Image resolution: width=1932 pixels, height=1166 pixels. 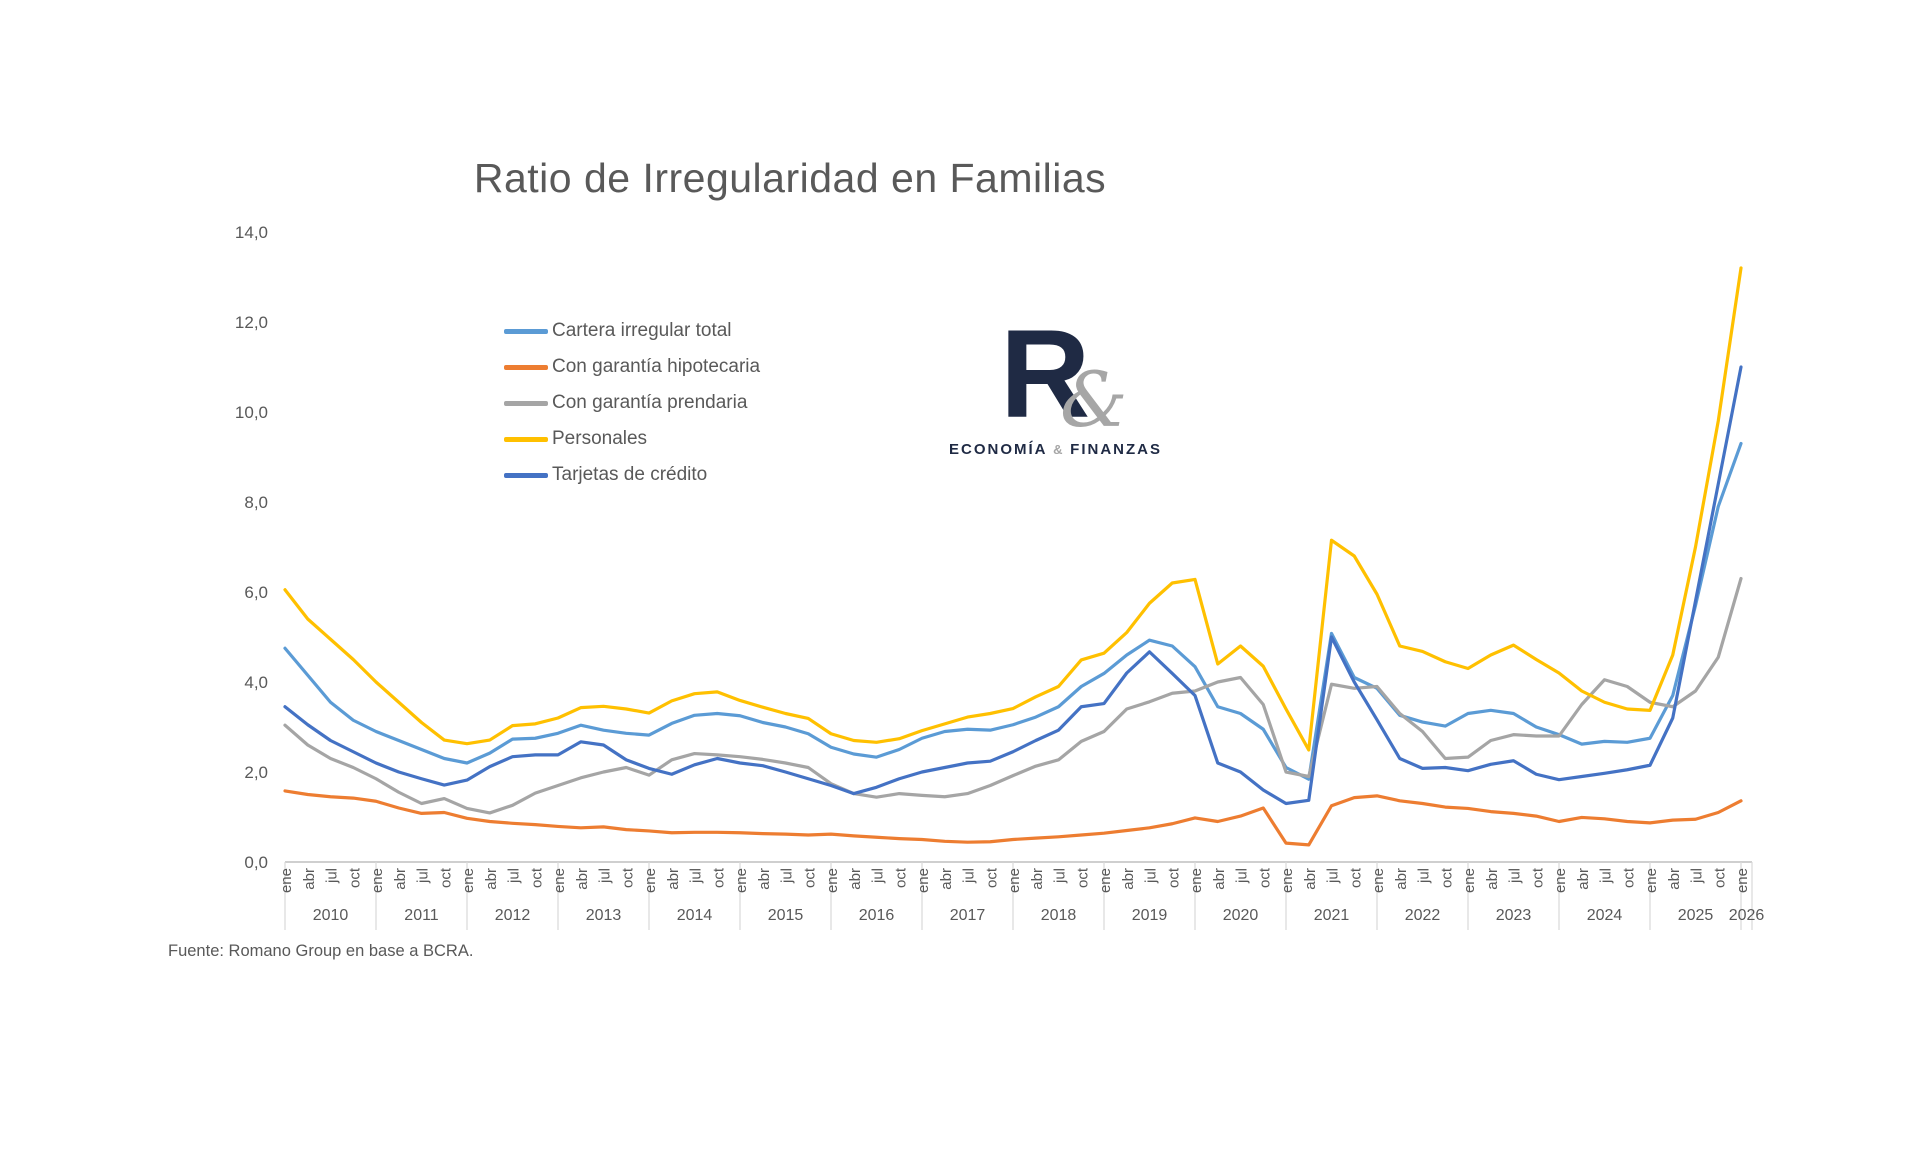 What do you see at coordinates (642, 330) in the screenshot?
I see `legend-label: Cartera irregular total` at bounding box center [642, 330].